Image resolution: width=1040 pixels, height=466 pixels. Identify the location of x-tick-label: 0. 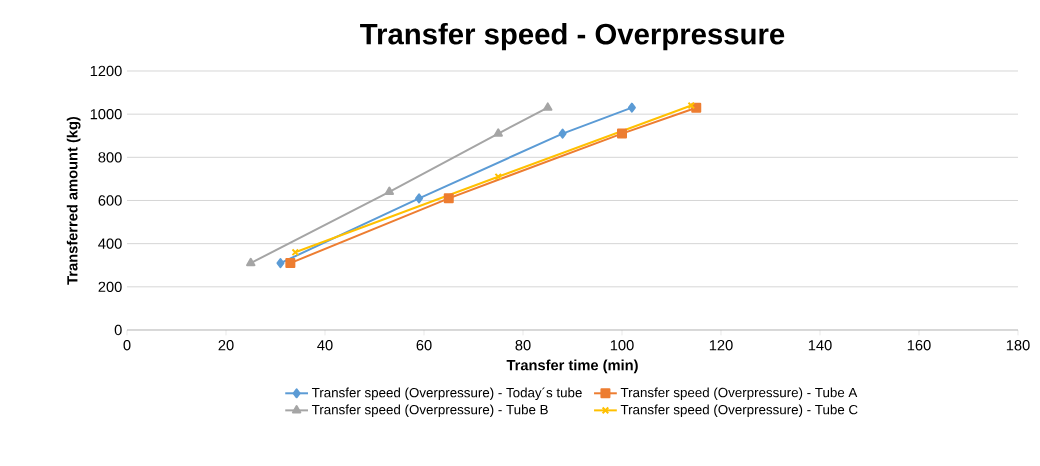
(127, 345).